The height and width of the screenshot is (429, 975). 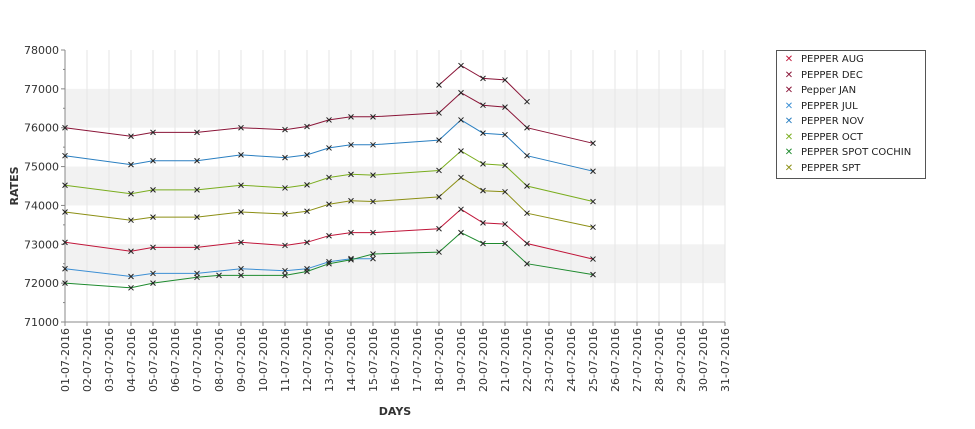 I want to click on series-pepper-oct, so click(x=329, y=176).